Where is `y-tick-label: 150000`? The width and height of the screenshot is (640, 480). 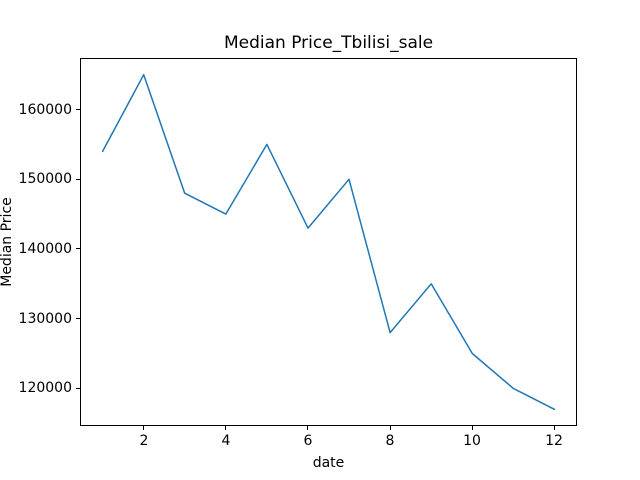 y-tick-label: 150000 is located at coordinates (45, 179).